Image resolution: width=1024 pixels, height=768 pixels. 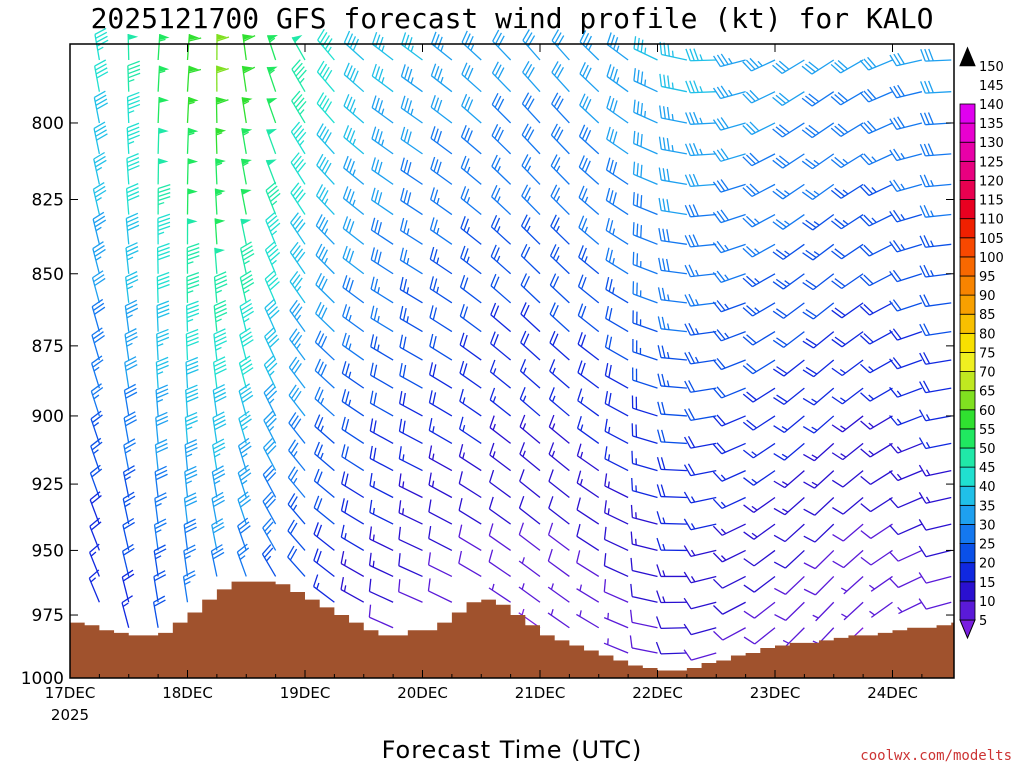 What do you see at coordinates (48, 201) in the screenshot?
I see `y-tick-label: 825` at bounding box center [48, 201].